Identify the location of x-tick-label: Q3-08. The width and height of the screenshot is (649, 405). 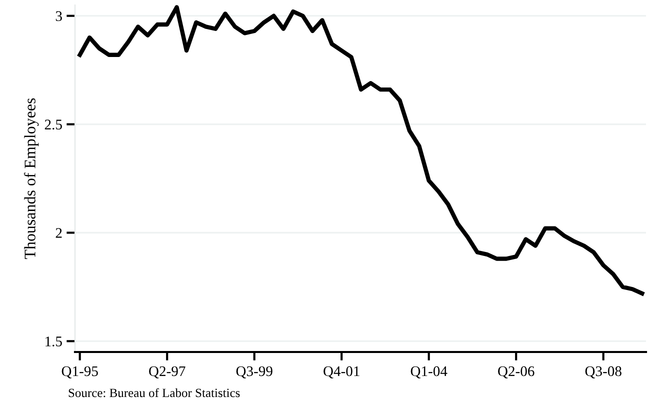
(603, 372).